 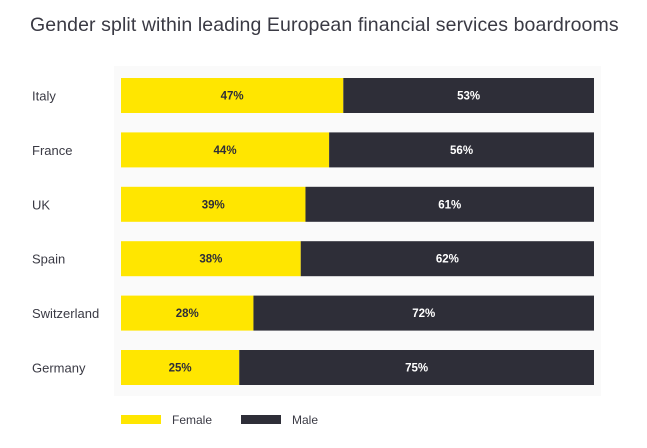 I want to click on bar-female-france, so click(x=225, y=150).